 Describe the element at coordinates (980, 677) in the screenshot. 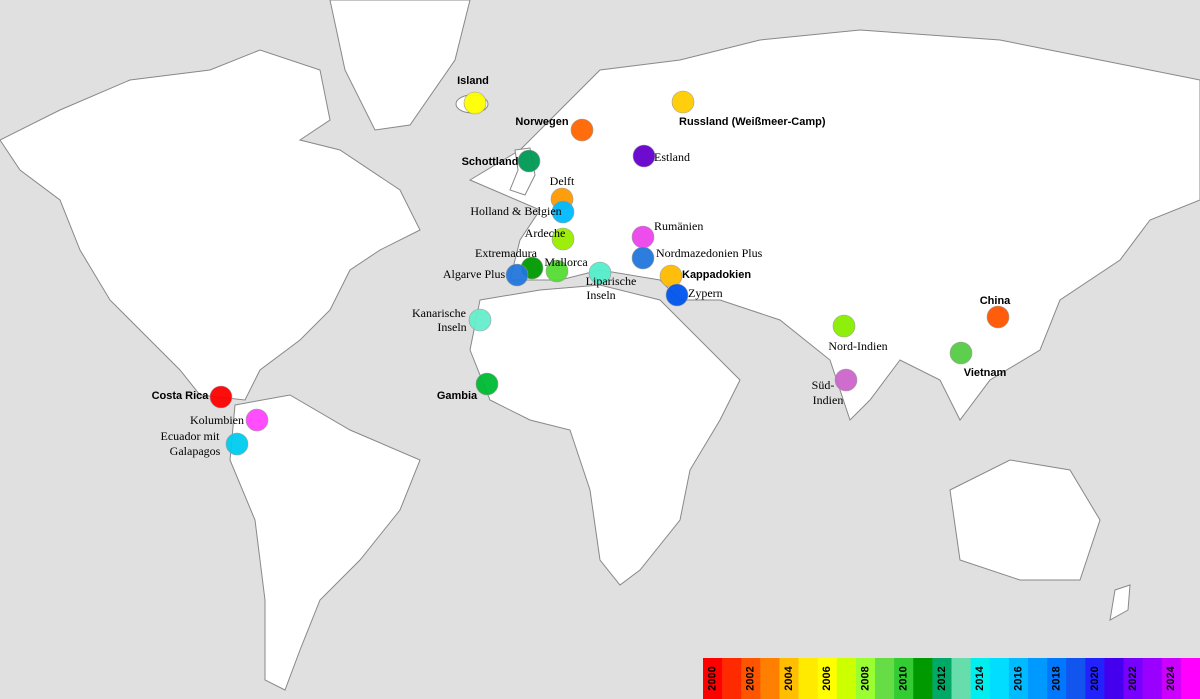

I see `legend-label: 2014` at that location.